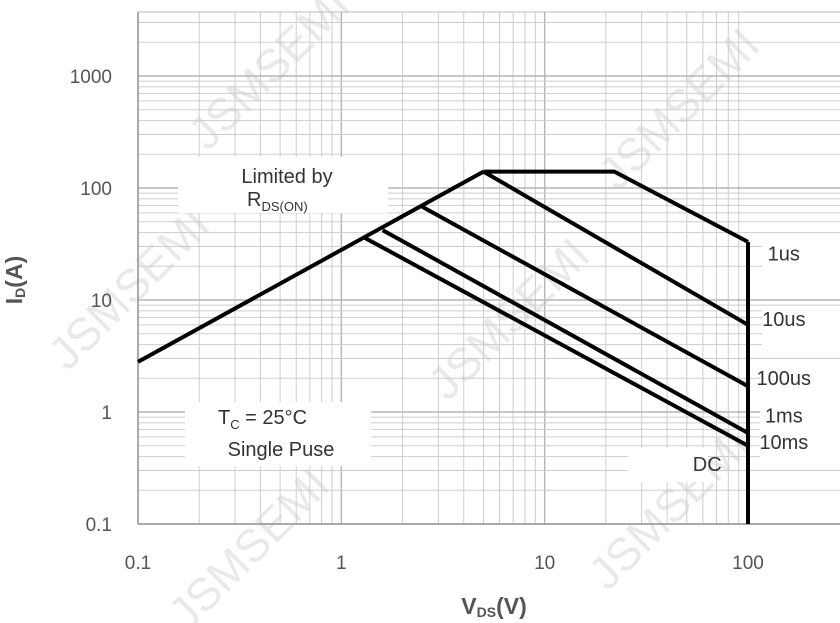 Image resolution: width=840 pixels, height=623 pixels. What do you see at coordinates (106, 413) in the screenshot?
I see `y-tick-label: 1` at bounding box center [106, 413].